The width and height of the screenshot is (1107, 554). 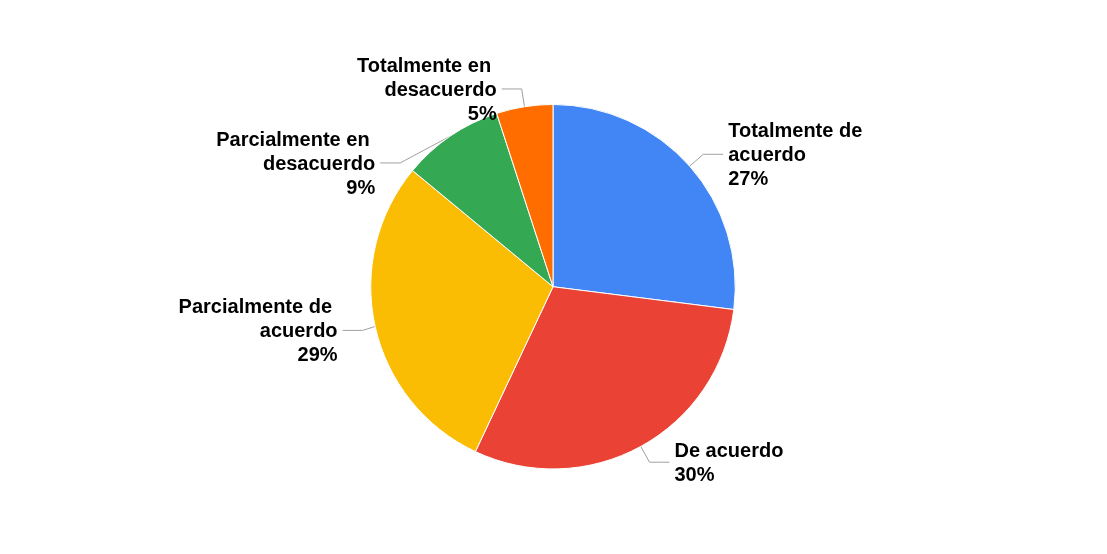 I want to click on slice-label: Totalmente de acuerdo, so click(x=798, y=142).